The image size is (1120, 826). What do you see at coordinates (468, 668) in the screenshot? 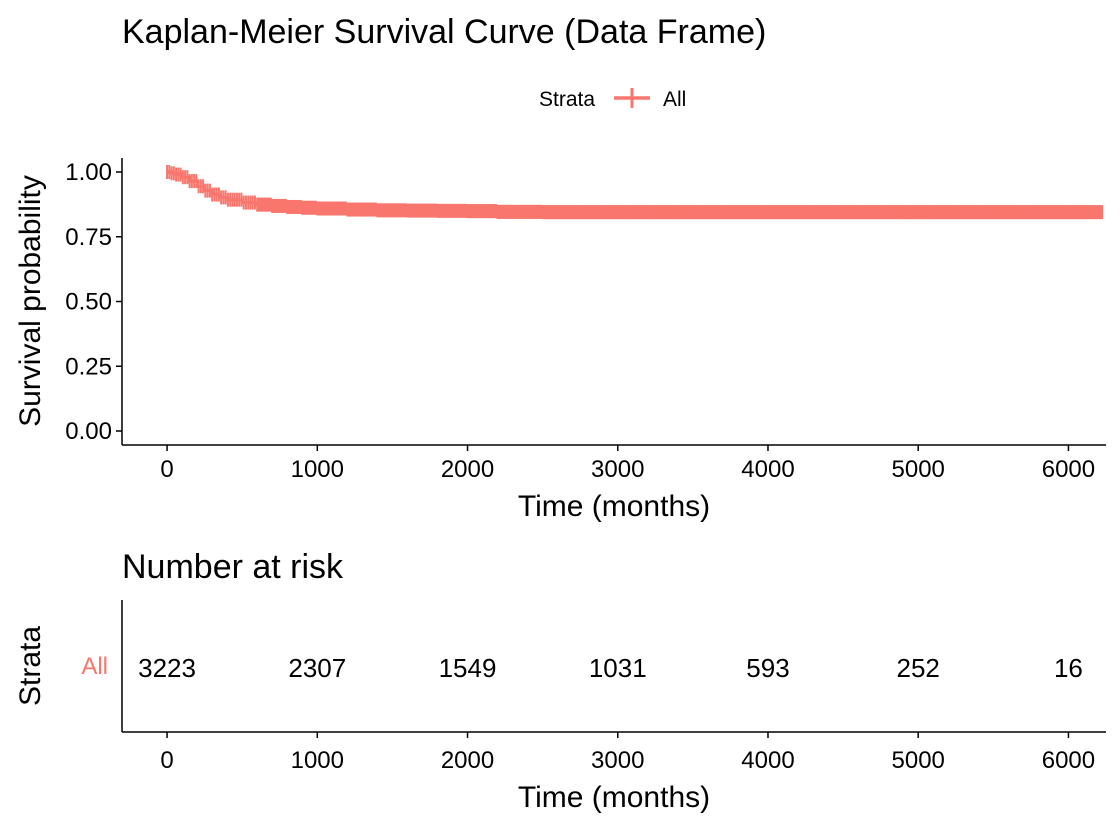
I see `risk-count: 1549` at bounding box center [468, 668].